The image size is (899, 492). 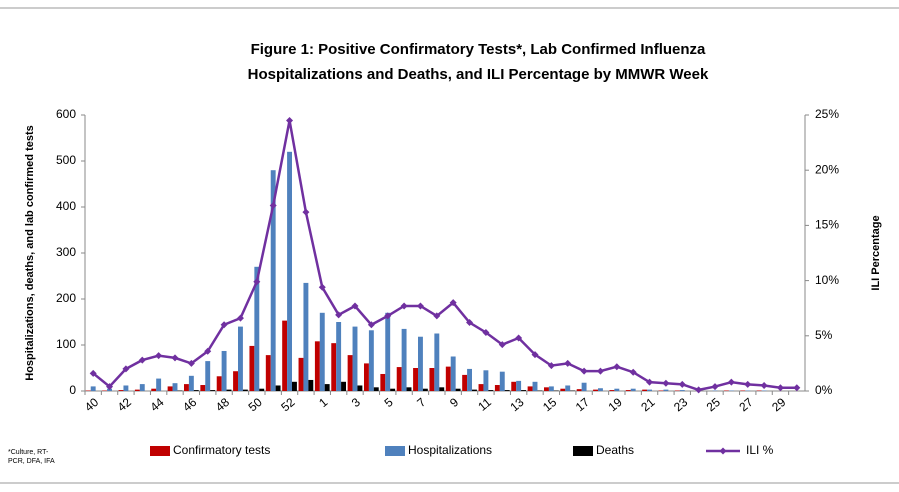 What do you see at coordinates (824, 390) in the screenshot?
I see `y2-tick-label: 0%` at bounding box center [824, 390].